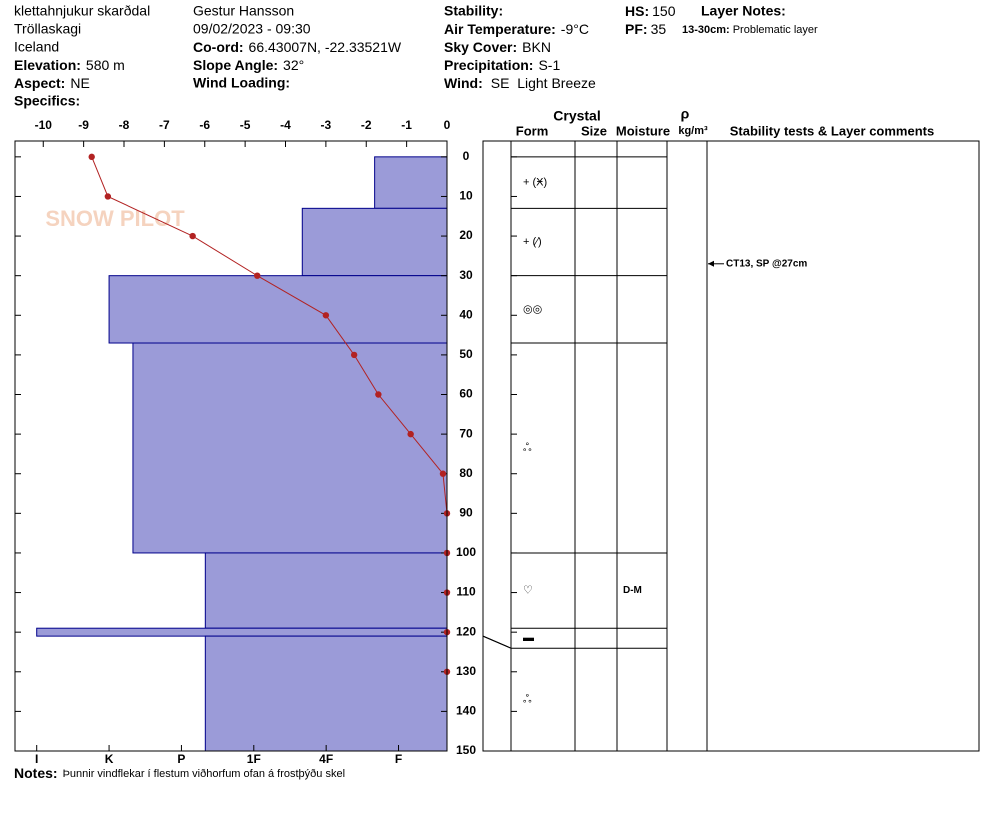 Image resolution: width=994 pixels, height=840 pixels. Describe the element at coordinates (466, 235) in the screenshot. I see `depth-label: 20` at that location.